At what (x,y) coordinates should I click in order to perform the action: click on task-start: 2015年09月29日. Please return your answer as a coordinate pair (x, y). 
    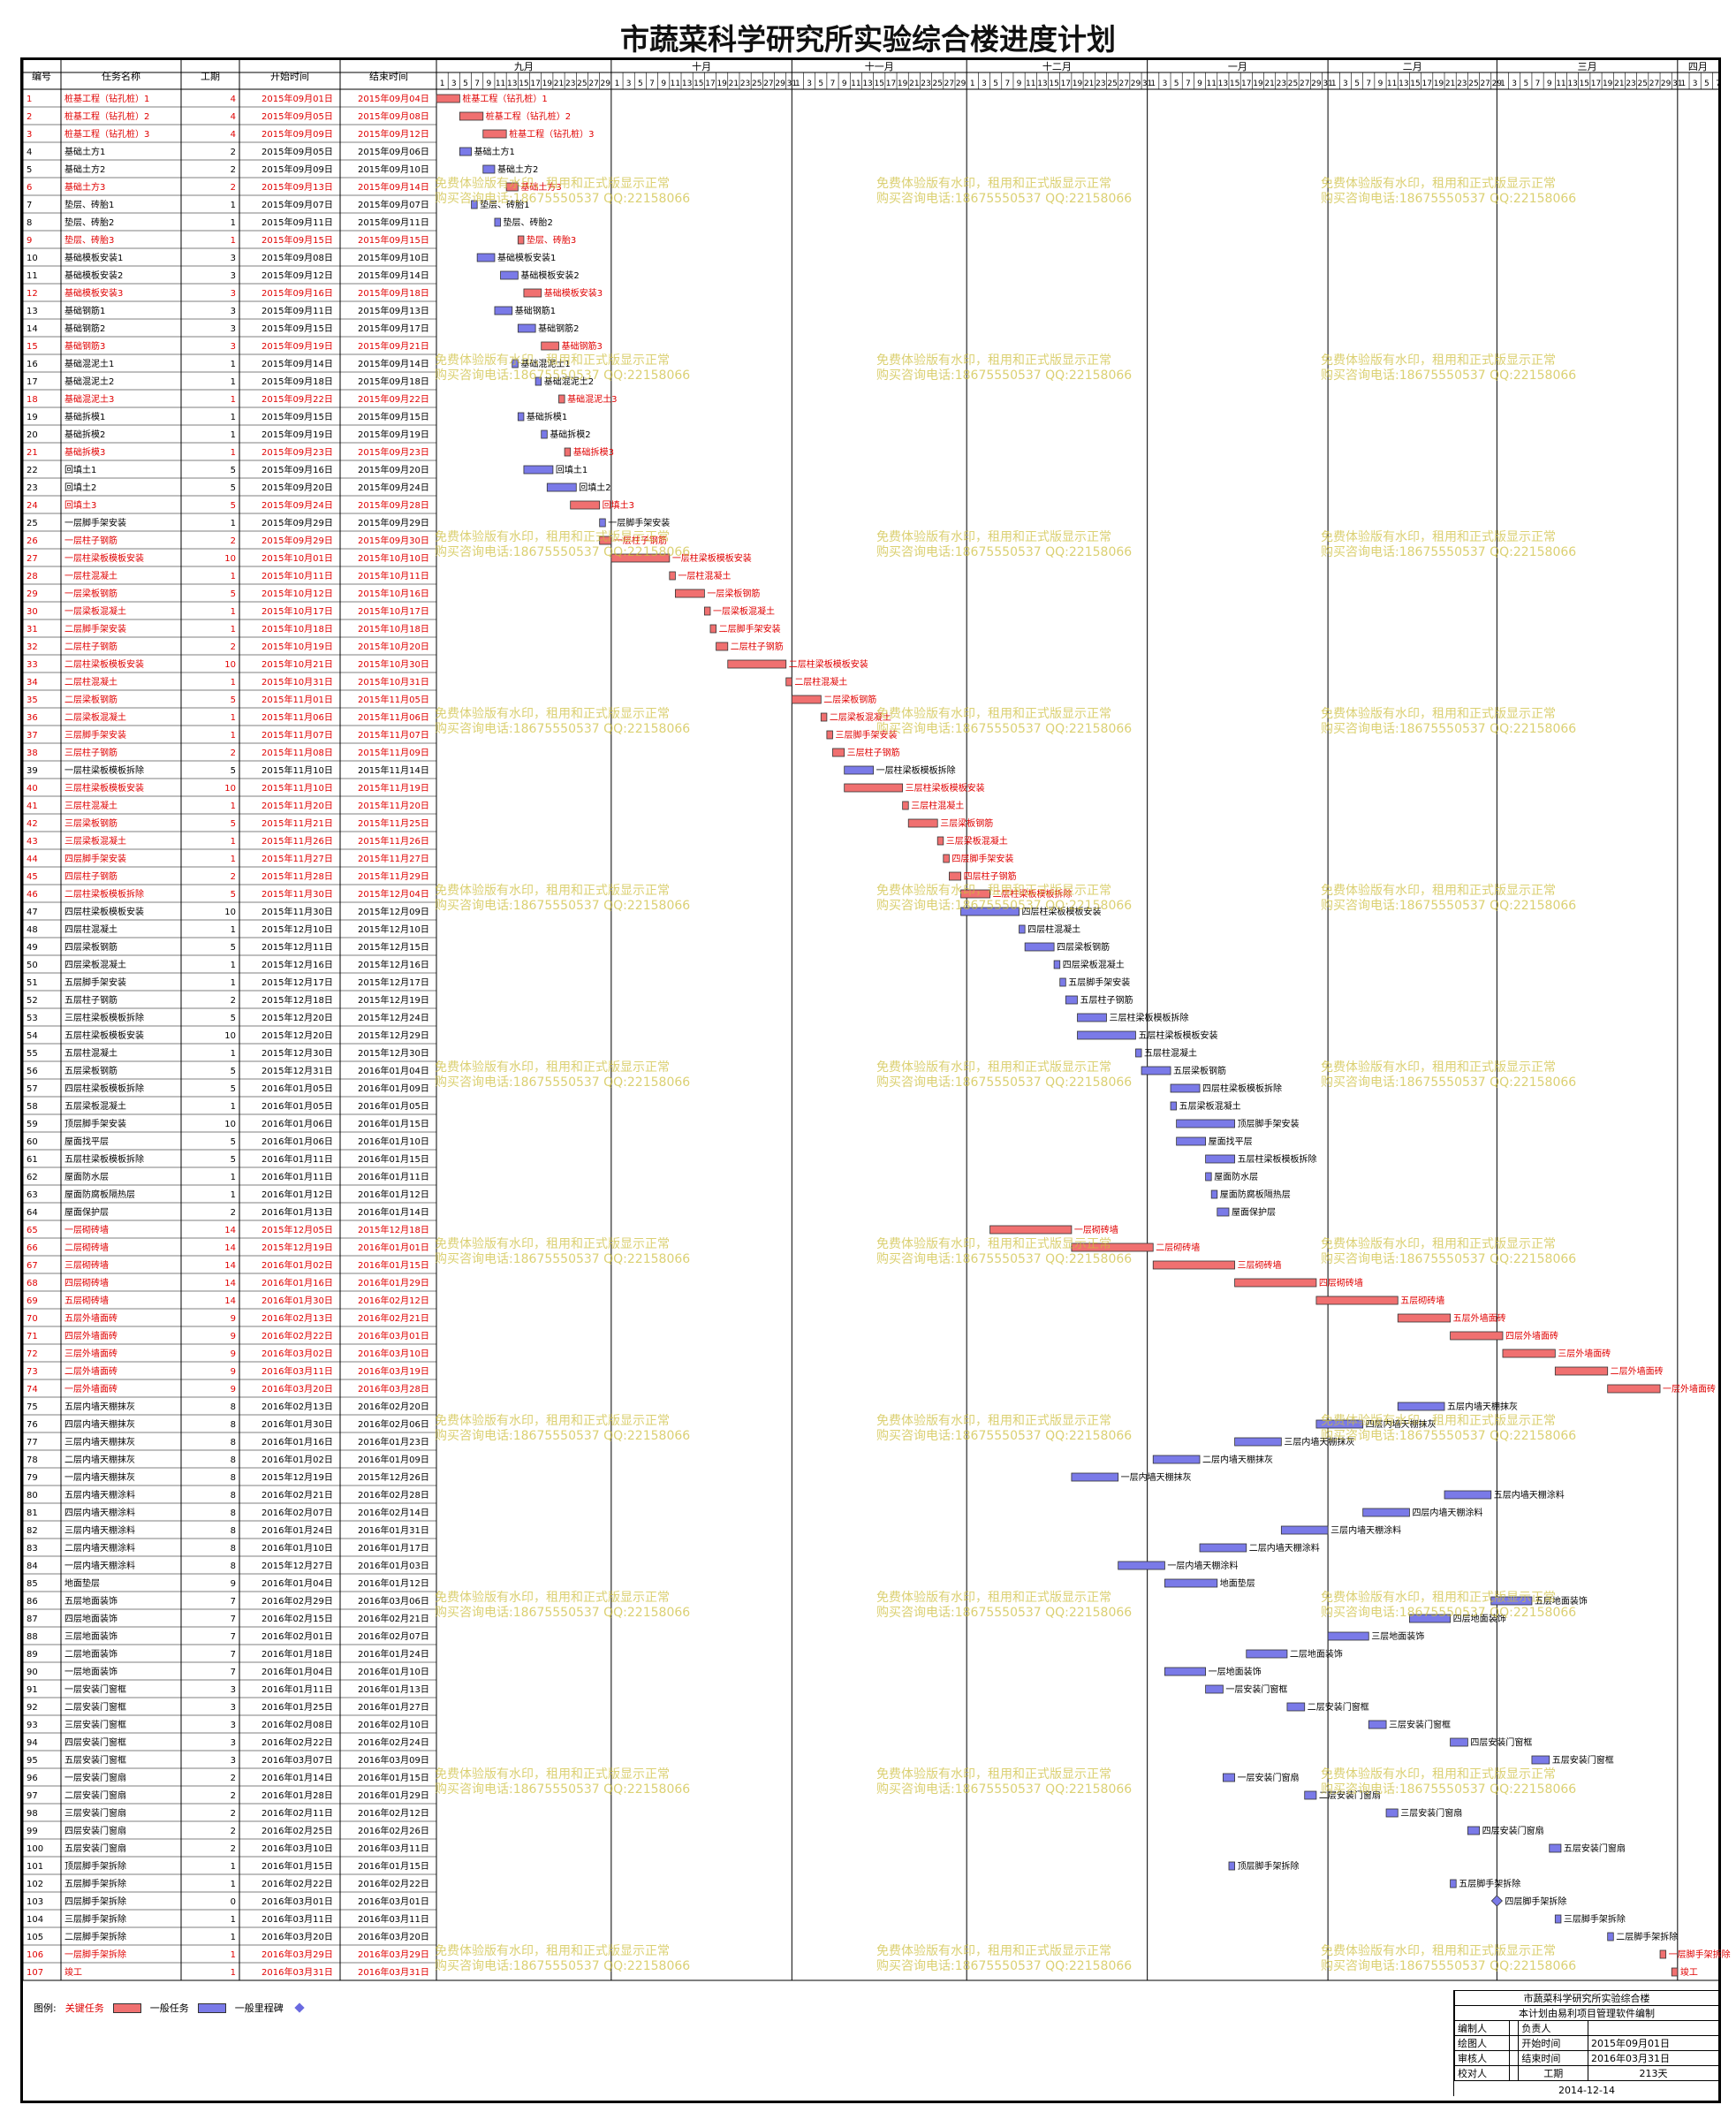
    Looking at the image, I should click on (297, 540).